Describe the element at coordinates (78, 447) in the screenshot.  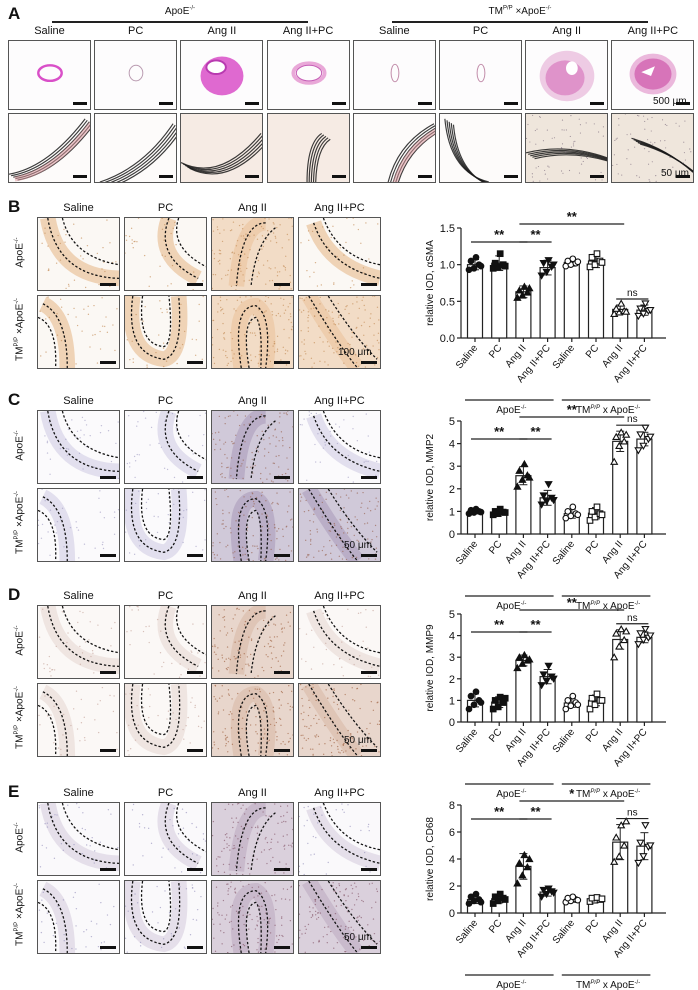
I see `ihc-image-mmp2-saline-apoe` at that location.